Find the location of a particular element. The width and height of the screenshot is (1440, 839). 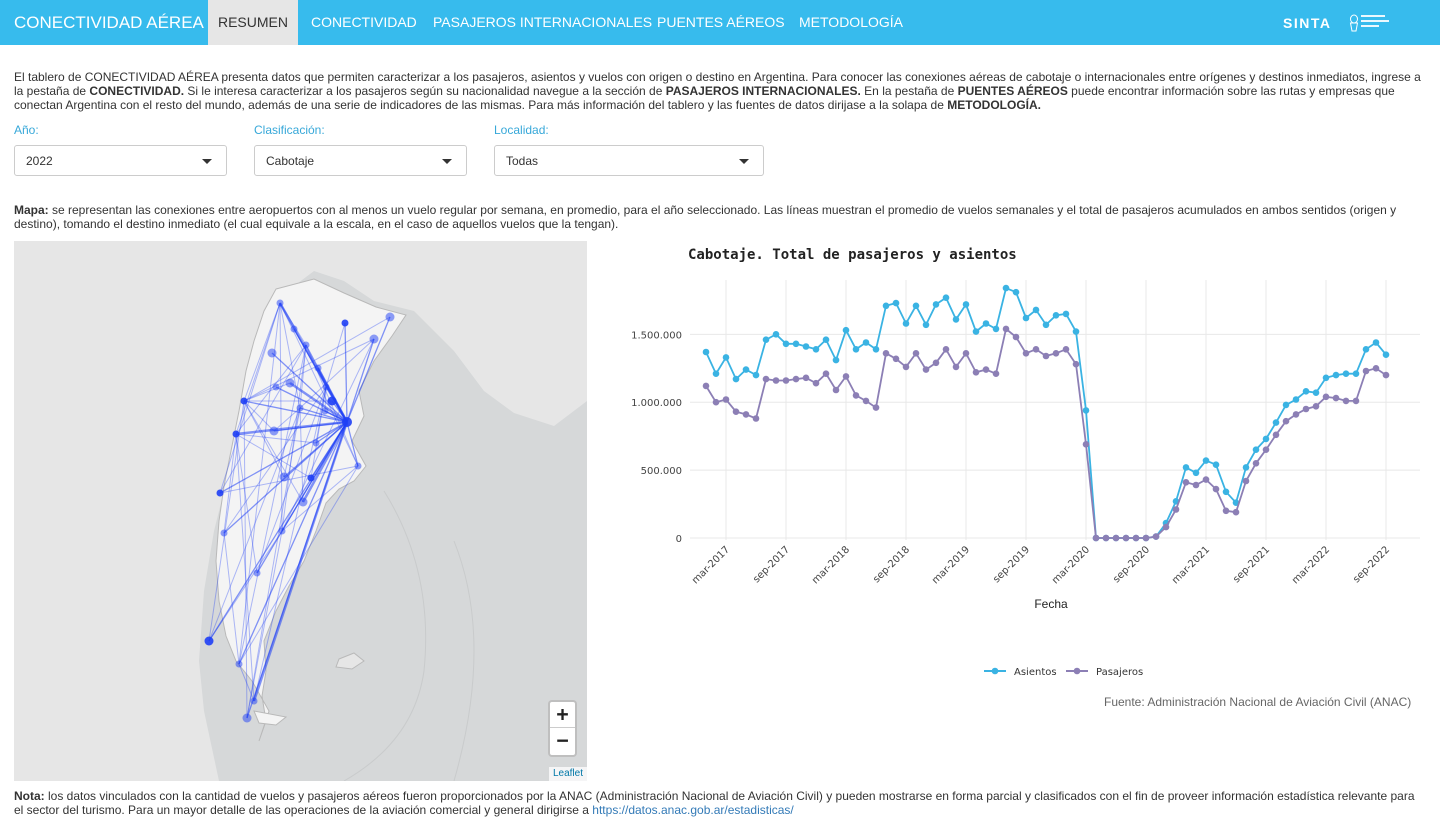

leaflet-attribution: Leaflet is located at coordinates (567, 774).